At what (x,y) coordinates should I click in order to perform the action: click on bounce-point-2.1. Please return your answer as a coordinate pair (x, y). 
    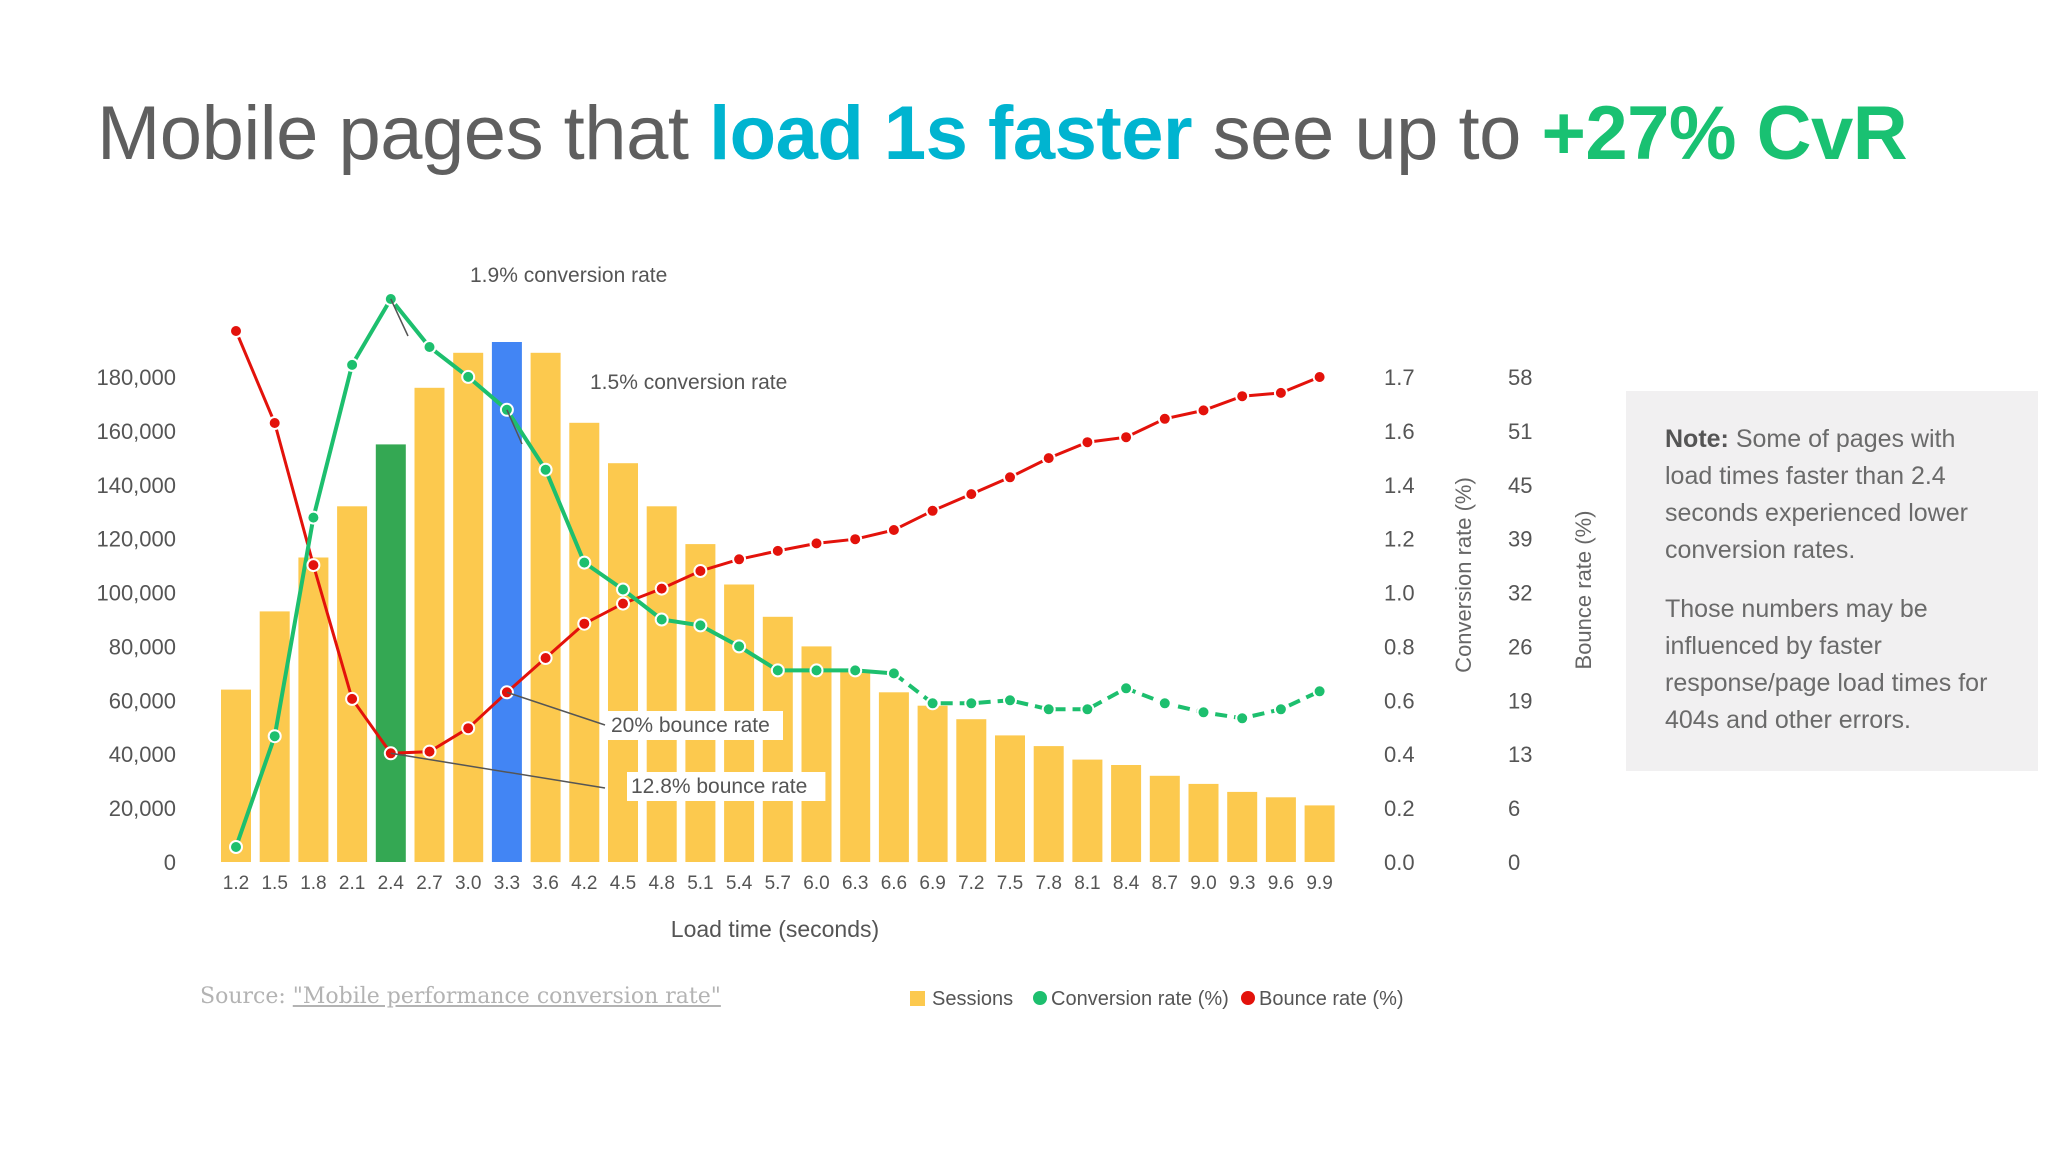
    Looking at the image, I should click on (352, 698).